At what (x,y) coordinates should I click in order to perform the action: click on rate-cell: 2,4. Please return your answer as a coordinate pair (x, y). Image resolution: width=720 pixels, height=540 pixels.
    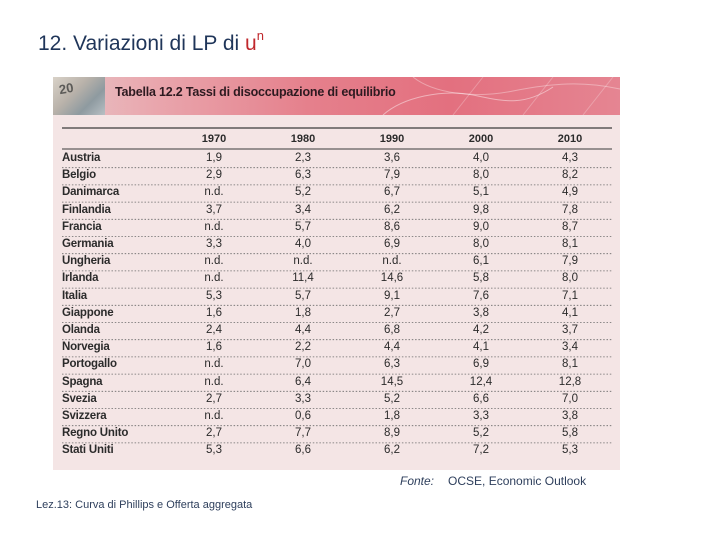
    Looking at the image, I should click on (214, 330).